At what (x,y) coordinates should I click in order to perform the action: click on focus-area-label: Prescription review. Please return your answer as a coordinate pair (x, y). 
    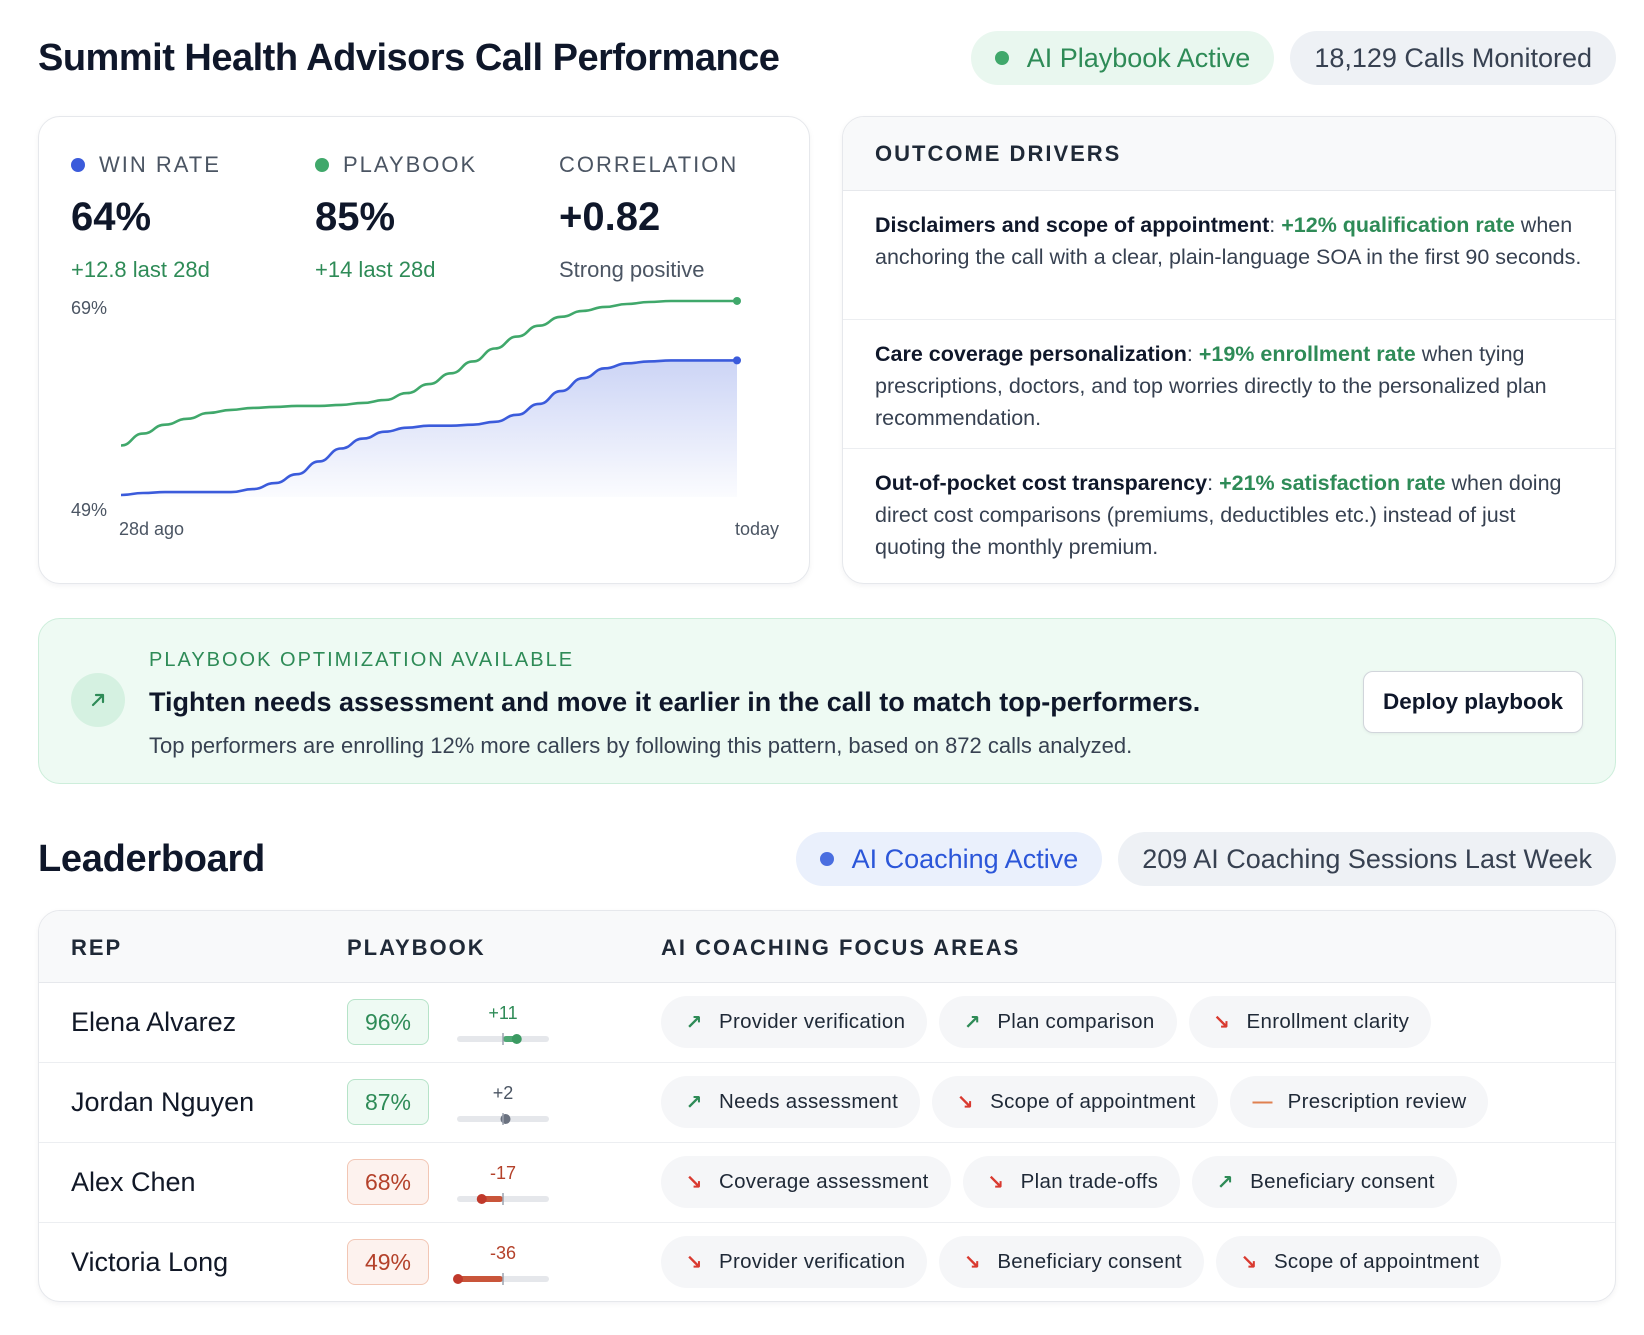
    Looking at the image, I should click on (1377, 1101).